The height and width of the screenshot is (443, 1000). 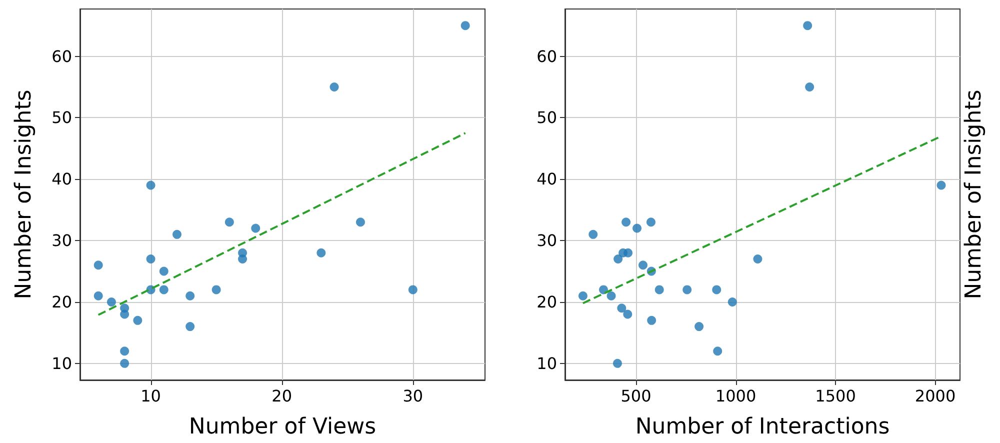 I want to click on x-tick-label: 20, so click(x=282, y=396).